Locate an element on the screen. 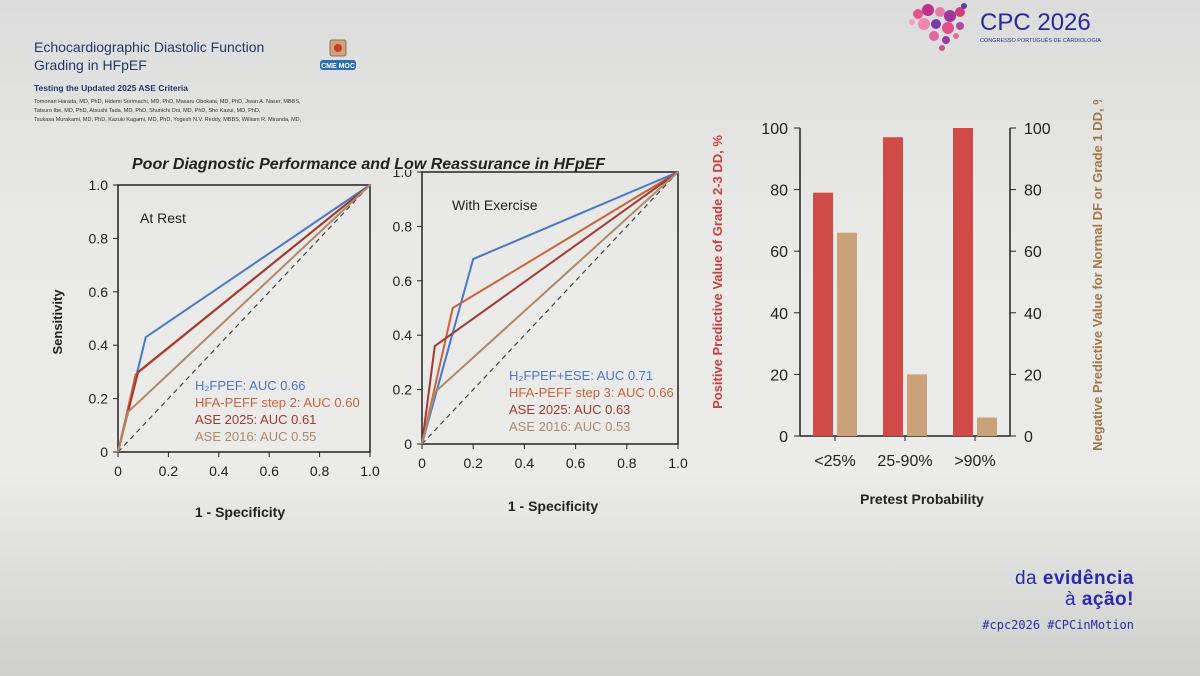 The width and height of the screenshot is (1200, 676). hashtags: #cpc2026 #CPCinMotion is located at coordinates (1058, 625).